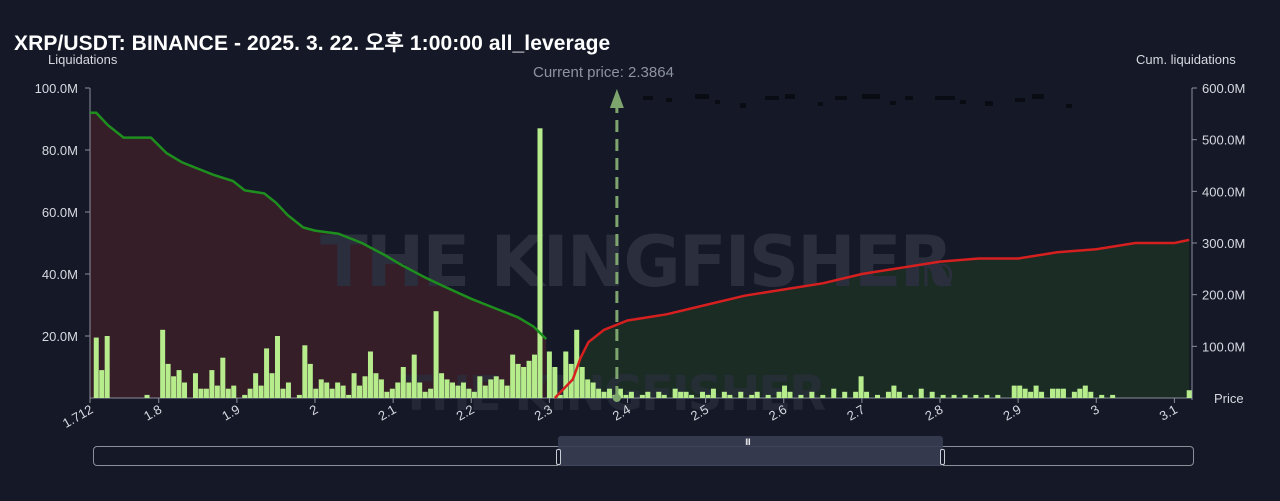 The width and height of the screenshot is (1280, 501). I want to click on y-right-tick-label: 100.0M, so click(1223, 346).